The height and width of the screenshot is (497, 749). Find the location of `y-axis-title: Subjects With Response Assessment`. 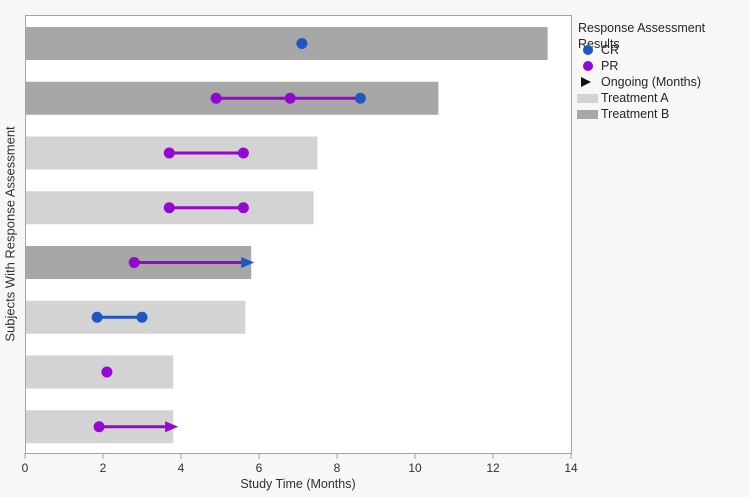

y-axis-title: Subjects With Response Assessment is located at coordinates (10, 234).